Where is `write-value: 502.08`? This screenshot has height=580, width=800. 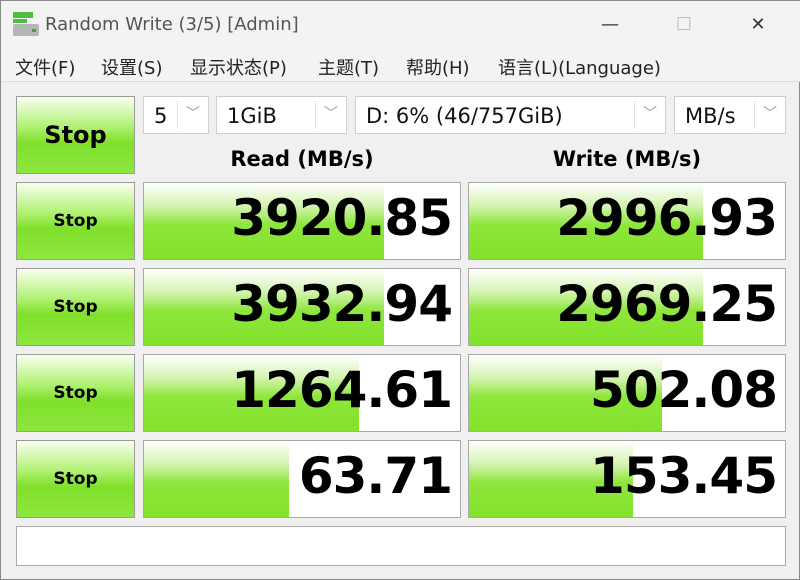
write-value: 502.08 is located at coordinates (684, 390).